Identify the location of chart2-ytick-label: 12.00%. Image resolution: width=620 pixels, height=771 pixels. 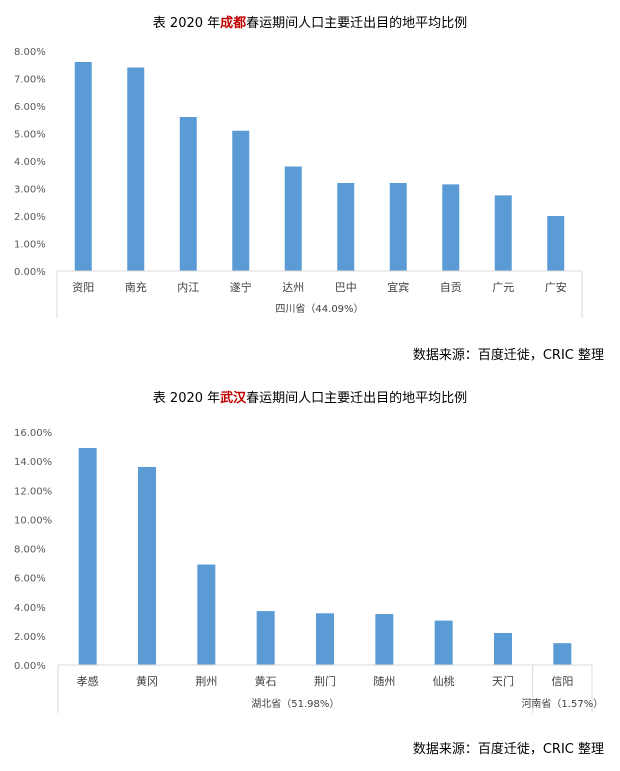
(33, 491).